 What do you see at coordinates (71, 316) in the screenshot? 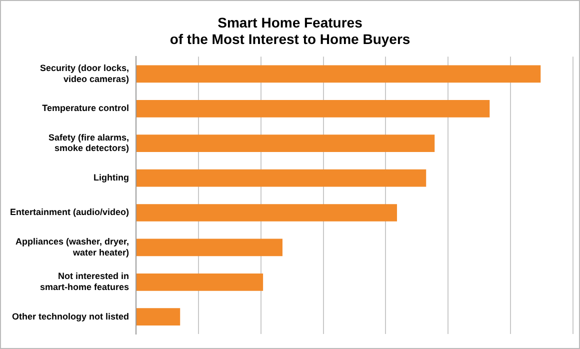
I see `y-tick-label: Other technology not listed` at bounding box center [71, 316].